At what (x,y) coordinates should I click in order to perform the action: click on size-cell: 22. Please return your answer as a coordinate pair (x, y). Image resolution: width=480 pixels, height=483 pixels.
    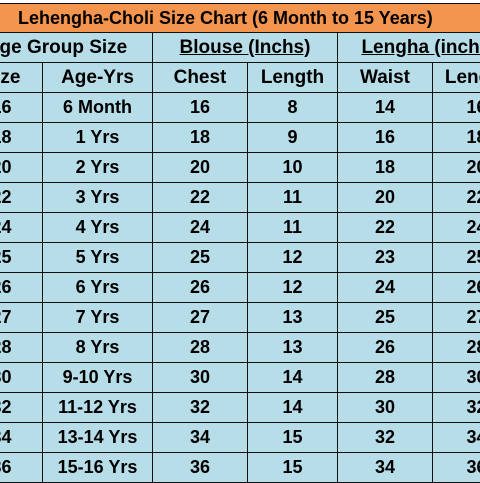
    Looking at the image, I should click on (21, 197).